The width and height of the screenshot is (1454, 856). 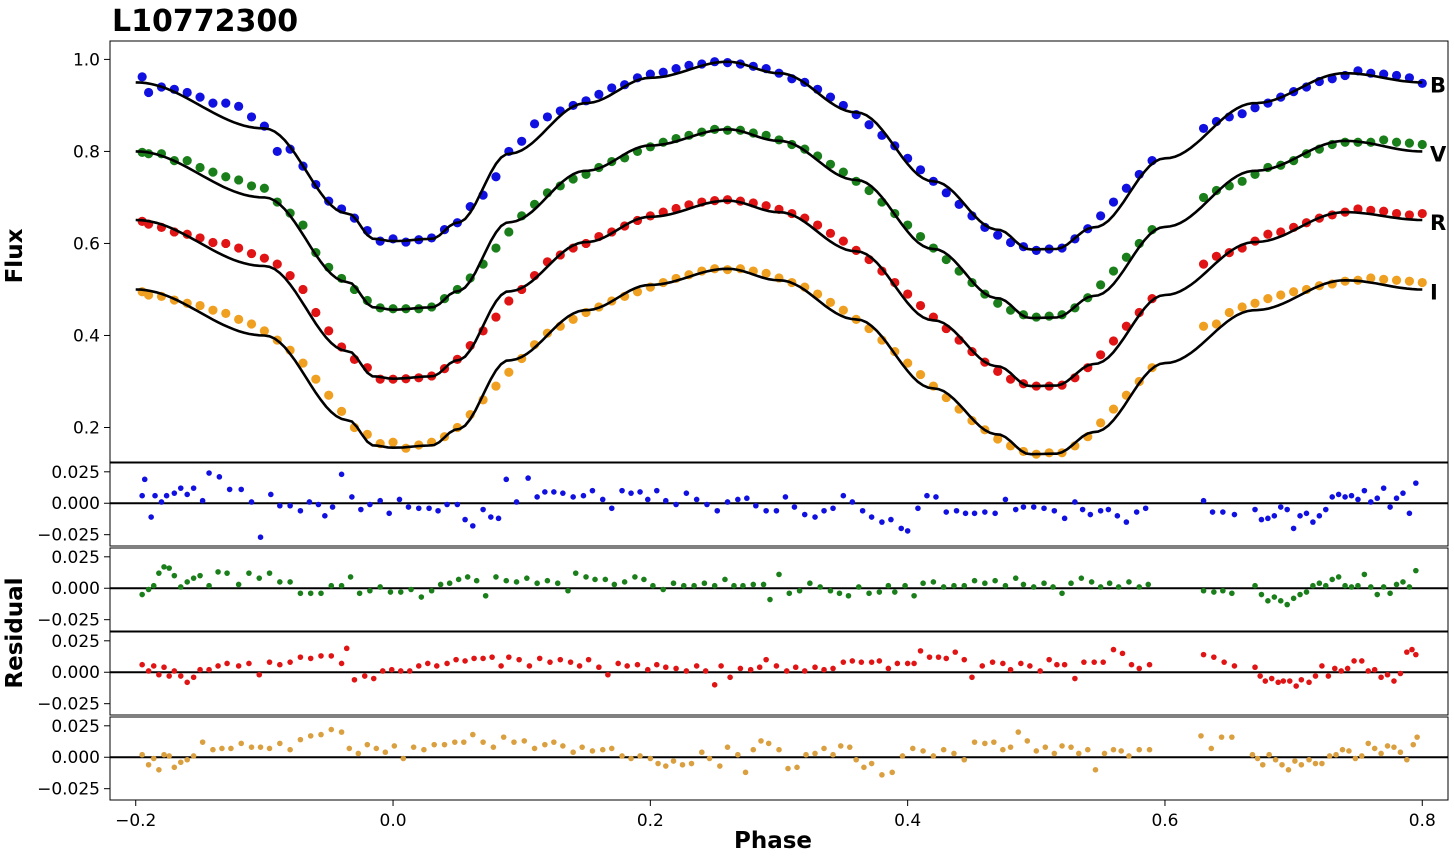 What do you see at coordinates (1216, 324) in the screenshot?
I see `flux-point-I` at bounding box center [1216, 324].